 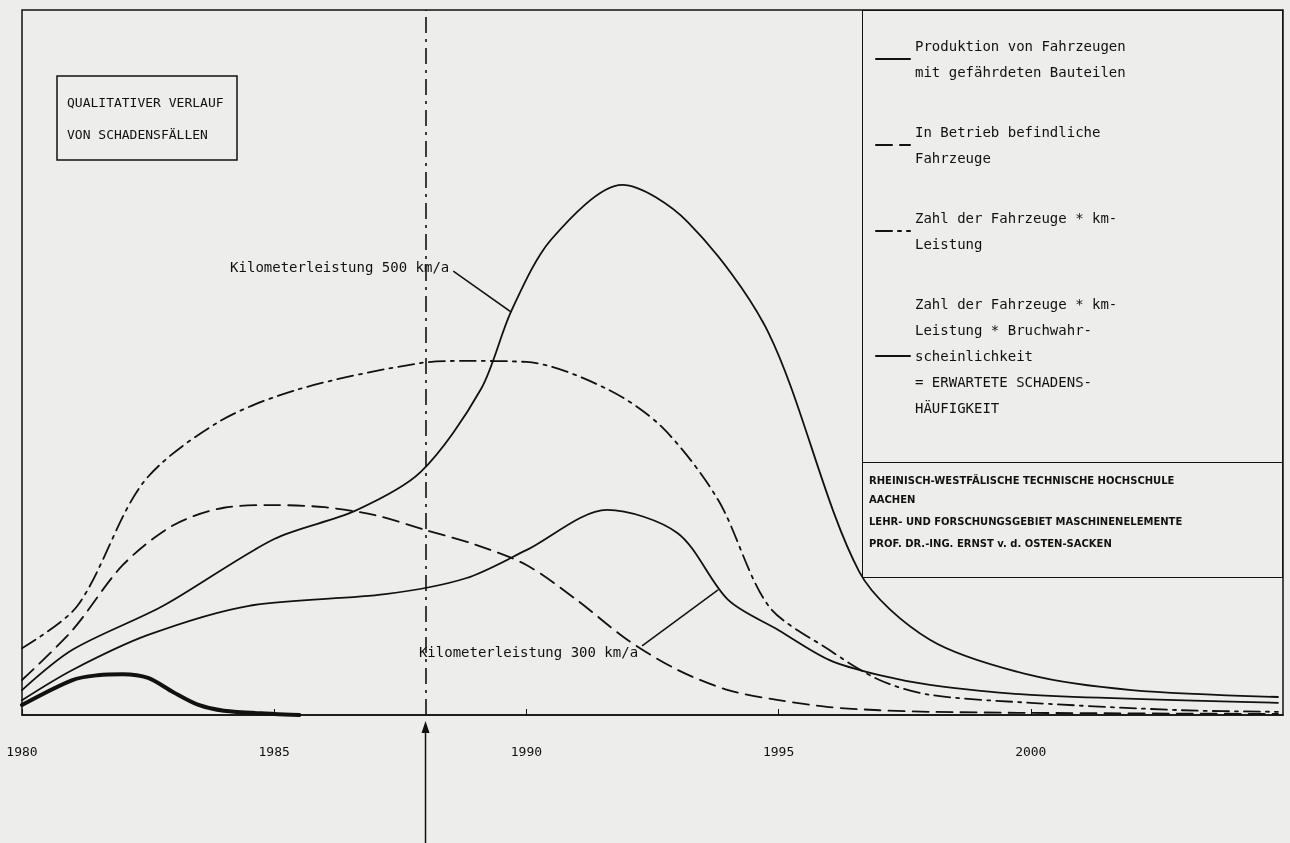 What do you see at coordinates (1016, 231) in the screenshot?
I see `legend-label: Zahl der Fahrzeuge * km- Leistung` at bounding box center [1016, 231].